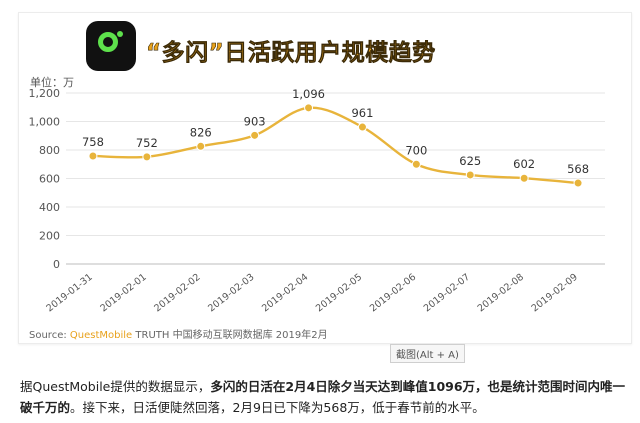 The width and height of the screenshot is (640, 423). What do you see at coordinates (49, 207) in the screenshot?
I see `y-tick-label: 400` at bounding box center [49, 207].